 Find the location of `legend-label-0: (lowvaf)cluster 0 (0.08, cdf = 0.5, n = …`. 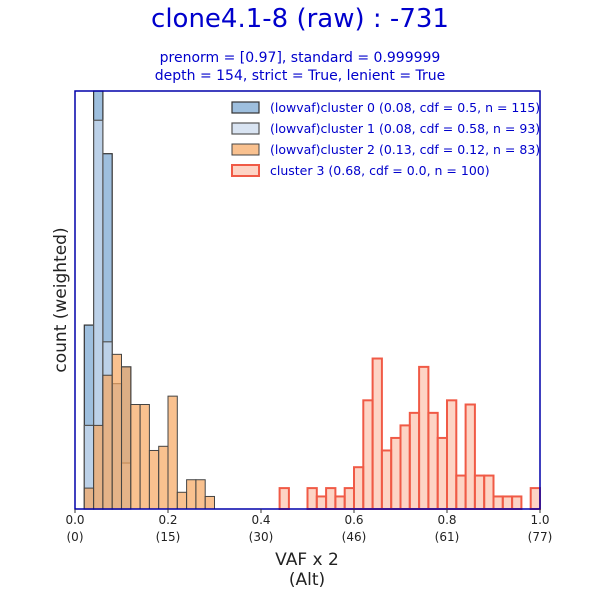

legend-label-0: (lowvaf)cluster 0 (0.08, cdf = 0.5, n = … is located at coordinates (405, 107).